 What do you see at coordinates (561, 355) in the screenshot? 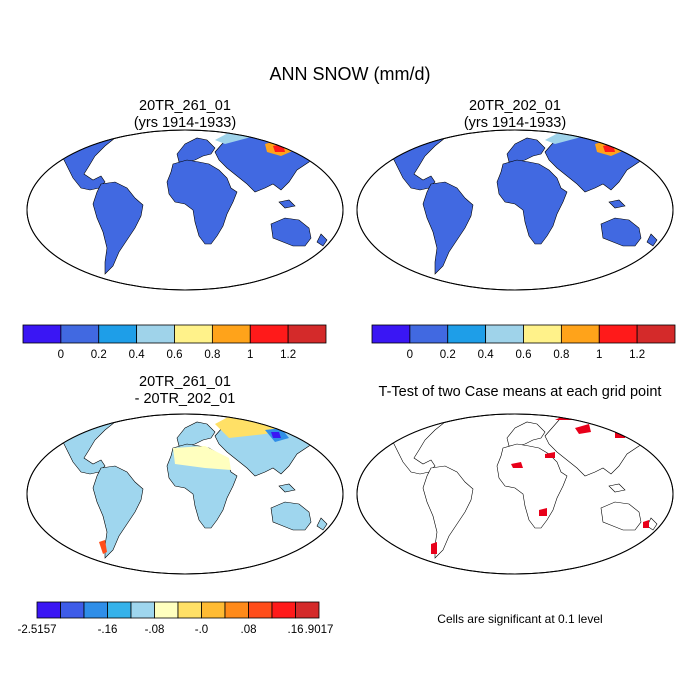
I see `colorbar-case2-tick-label: 0.8` at bounding box center [561, 355].